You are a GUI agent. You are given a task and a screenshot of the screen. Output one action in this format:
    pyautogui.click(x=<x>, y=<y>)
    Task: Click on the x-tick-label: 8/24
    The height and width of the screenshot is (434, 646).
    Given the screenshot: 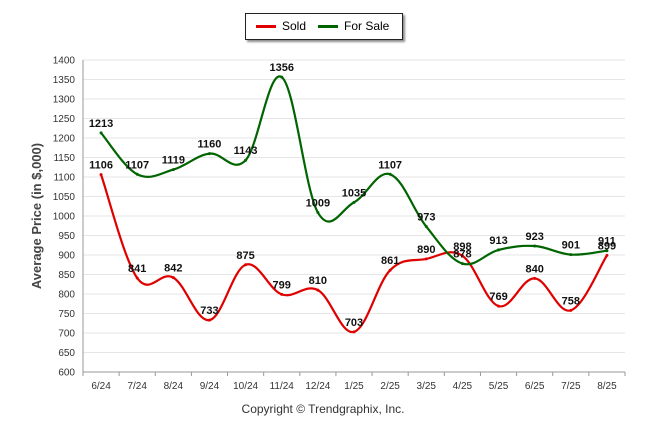 What is the action you would take?
    pyautogui.click(x=174, y=386)
    